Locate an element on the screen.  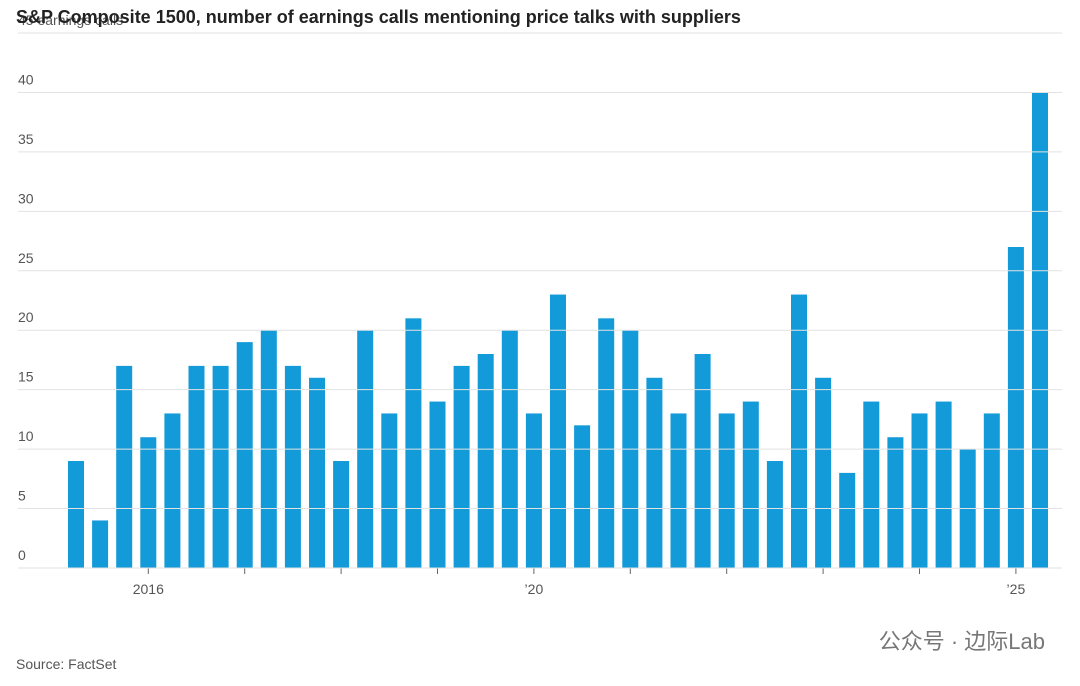
y-tick-label: 10 is located at coordinates (26, 436).